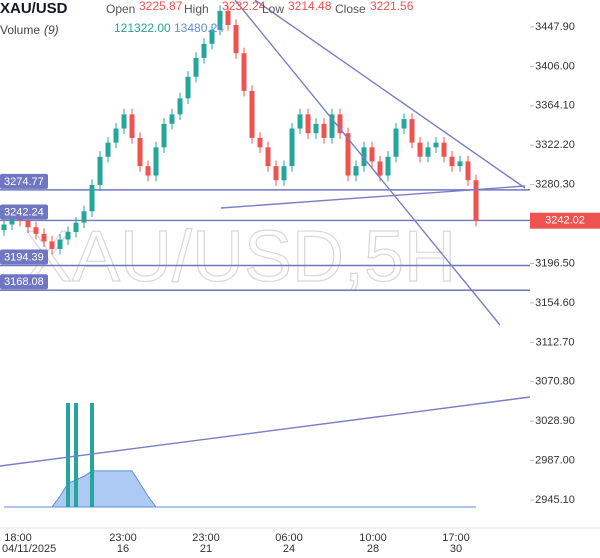  Describe the element at coordinates (456, 549) in the screenshot. I see `x-date-label: 30` at that location.